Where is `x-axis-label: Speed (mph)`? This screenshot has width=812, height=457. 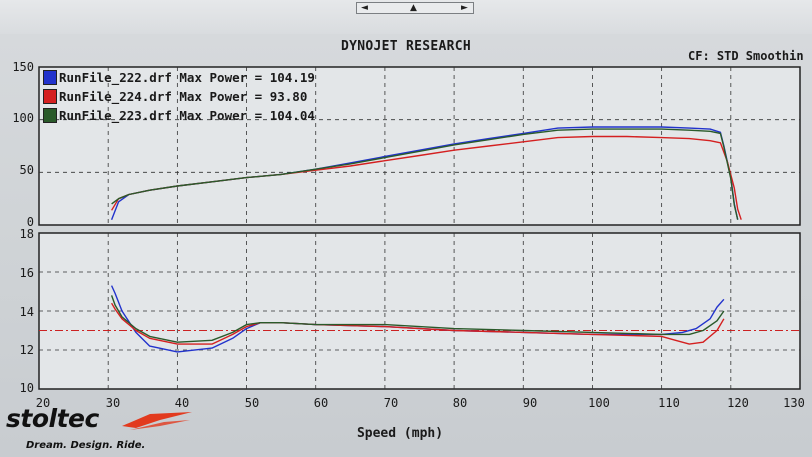
x-axis-label: Speed (mph) is located at coordinates (400, 433).